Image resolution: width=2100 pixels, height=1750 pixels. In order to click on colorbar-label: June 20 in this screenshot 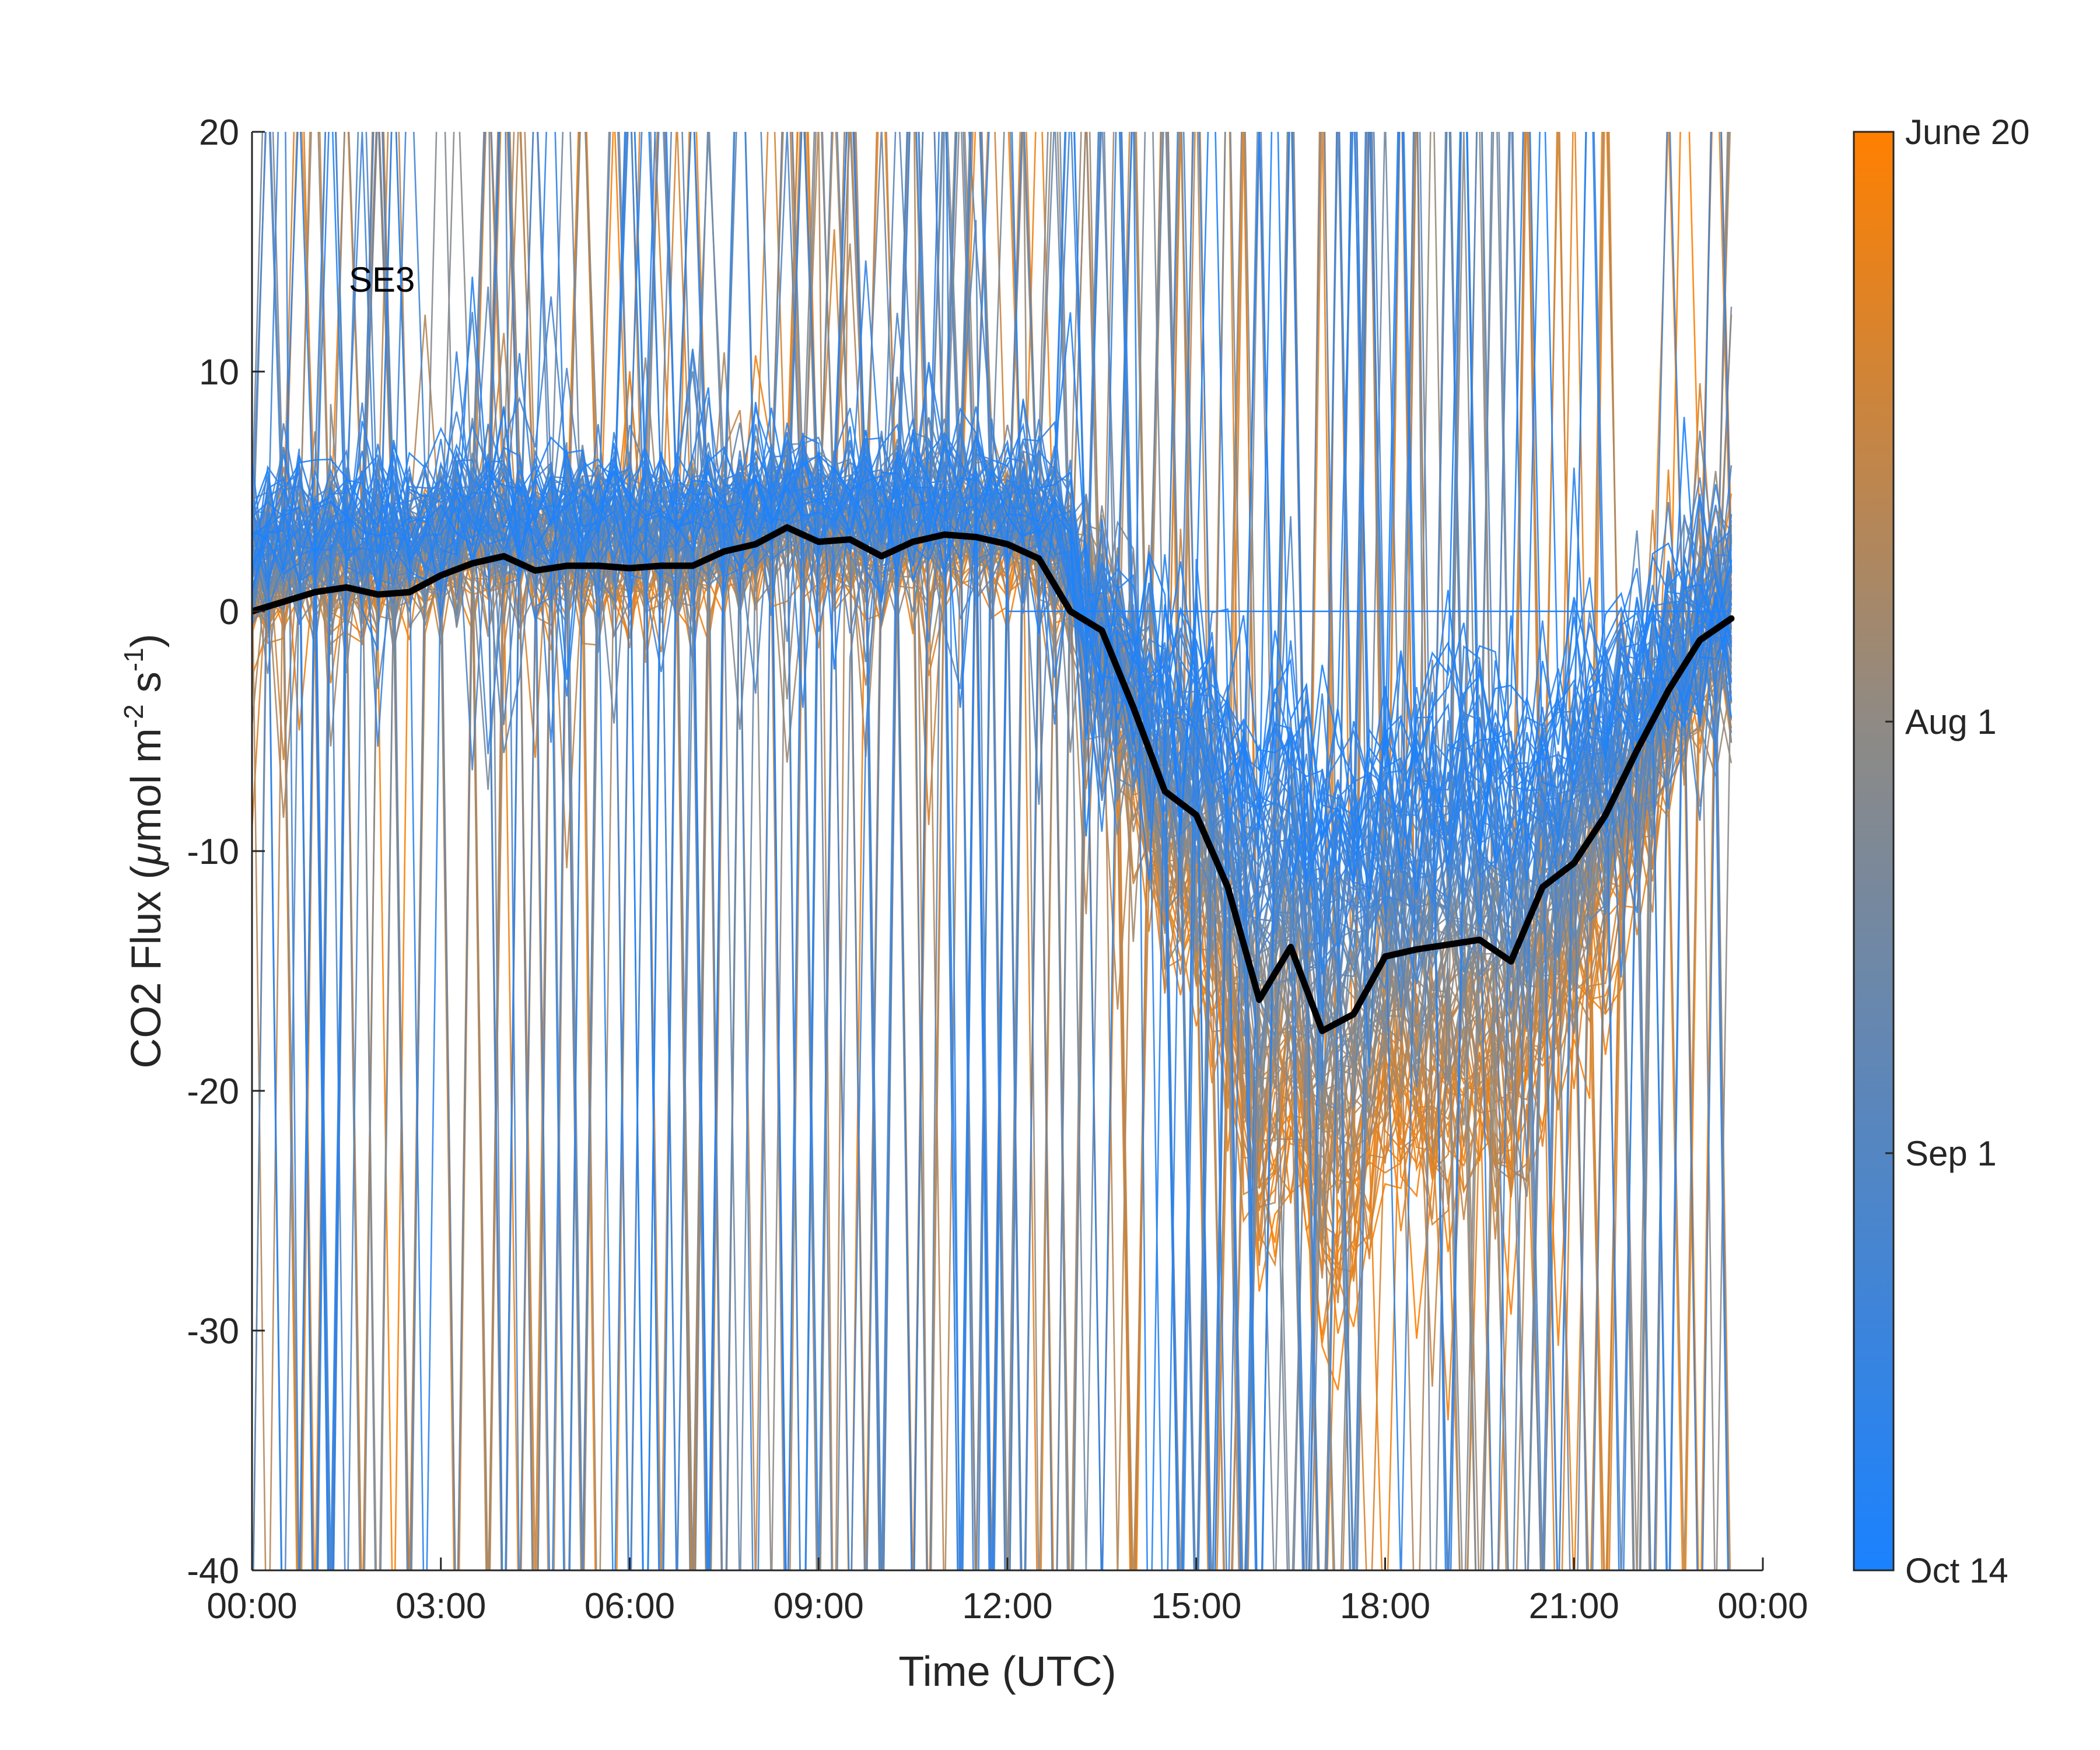, I will do `click(1967, 132)`.